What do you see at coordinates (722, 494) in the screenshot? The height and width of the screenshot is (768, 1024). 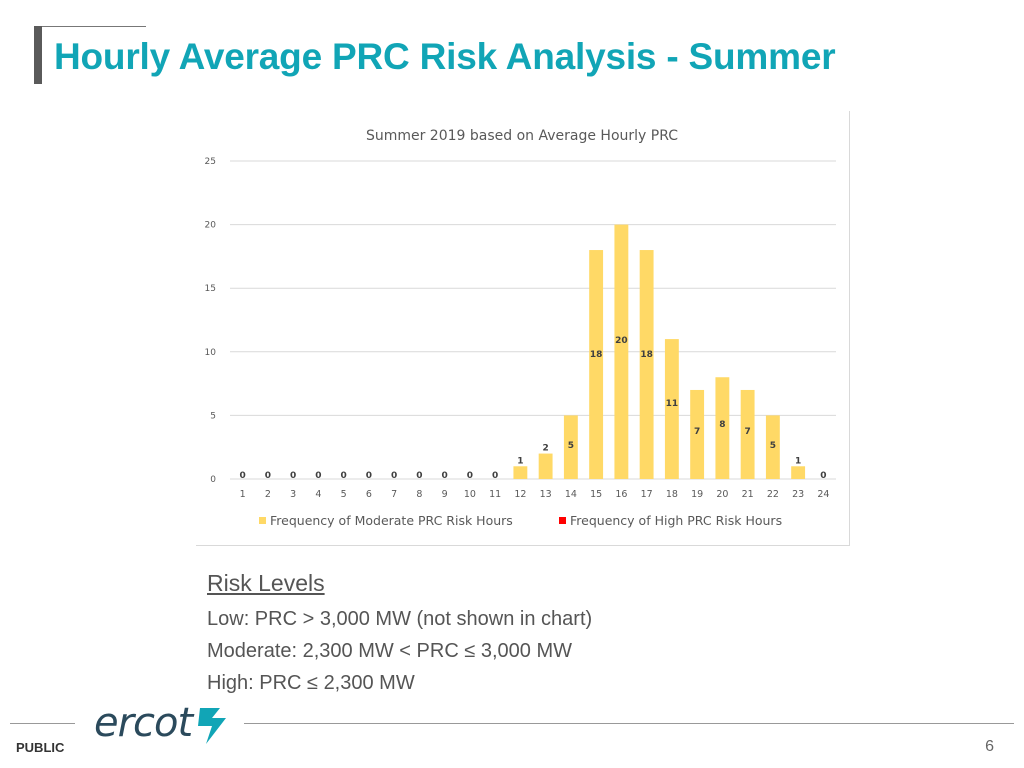 I see `x-tick-label: 20` at bounding box center [722, 494].